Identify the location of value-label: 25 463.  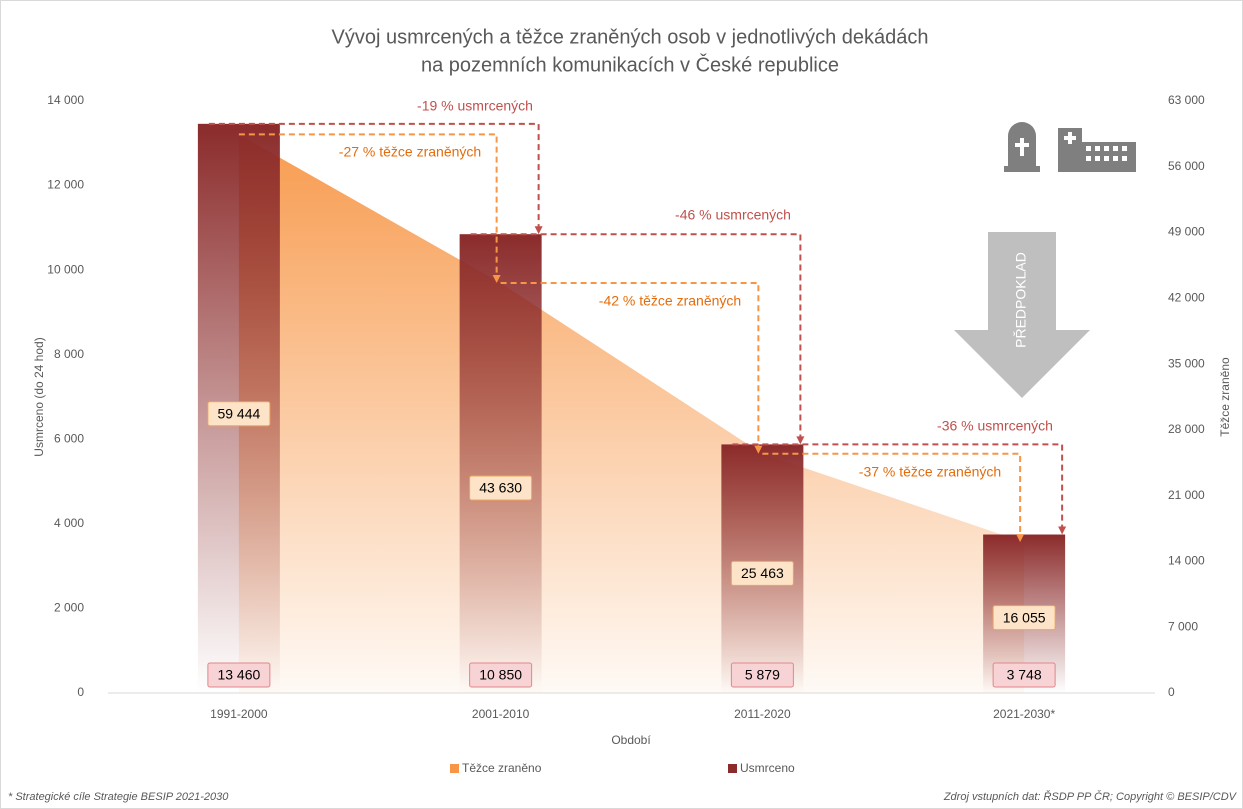
(762, 573).